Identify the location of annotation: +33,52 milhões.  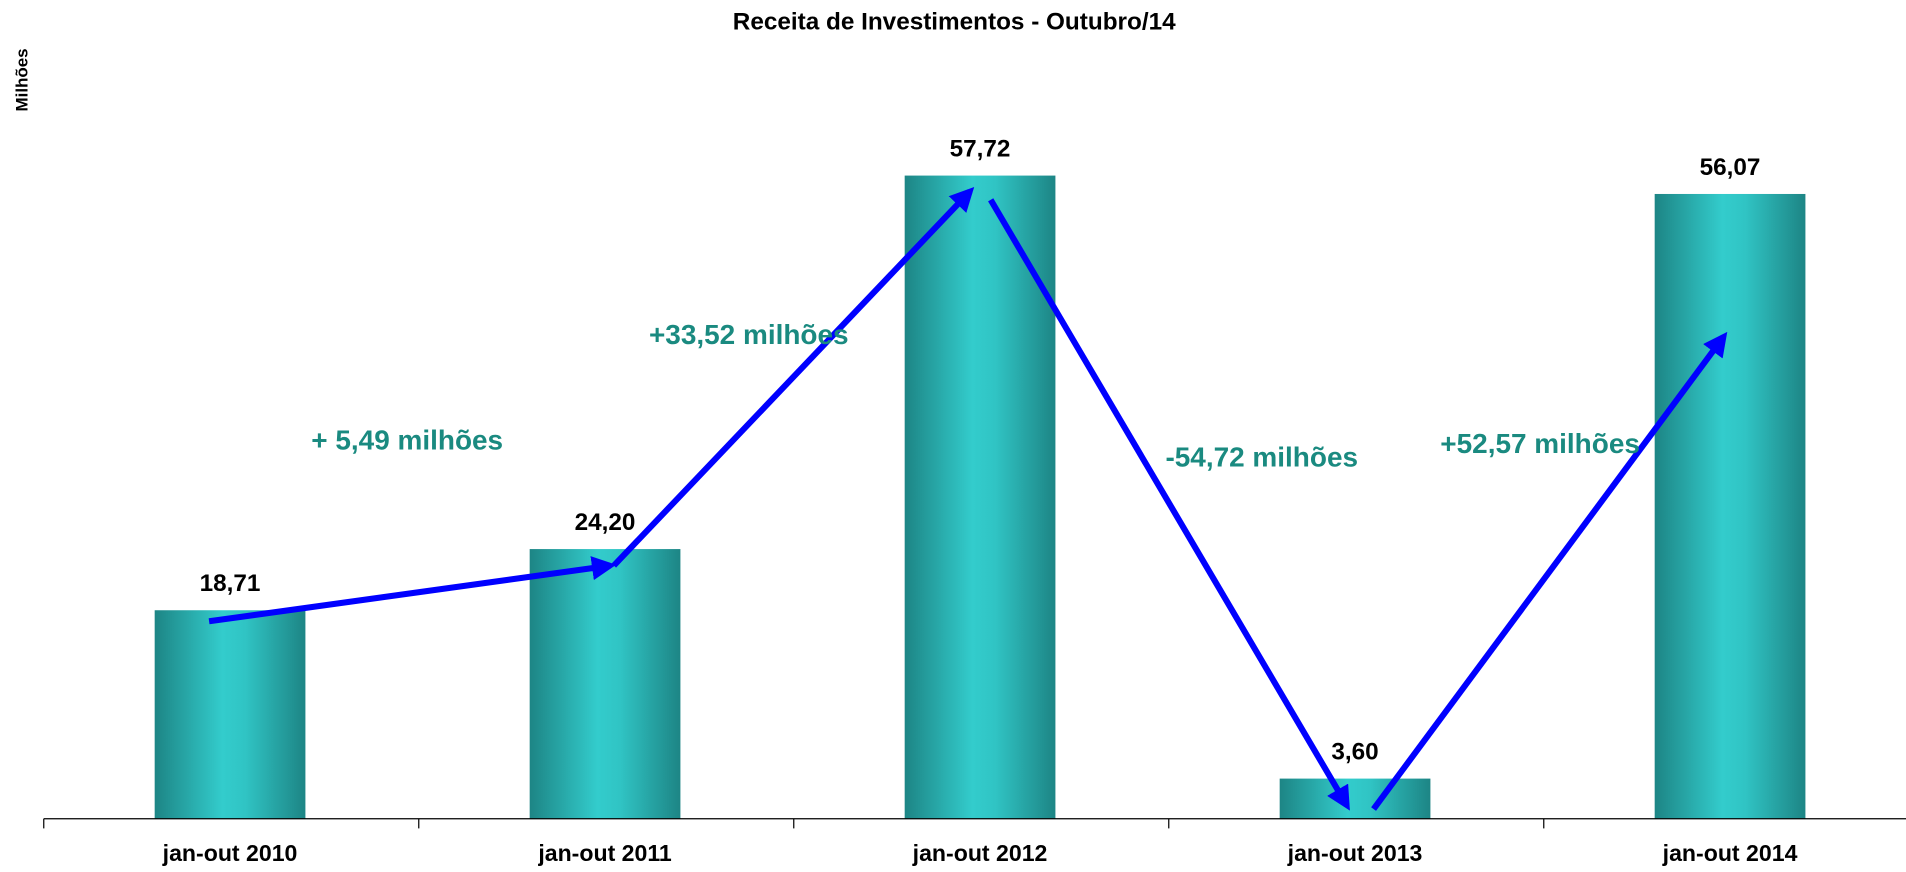
(749, 334).